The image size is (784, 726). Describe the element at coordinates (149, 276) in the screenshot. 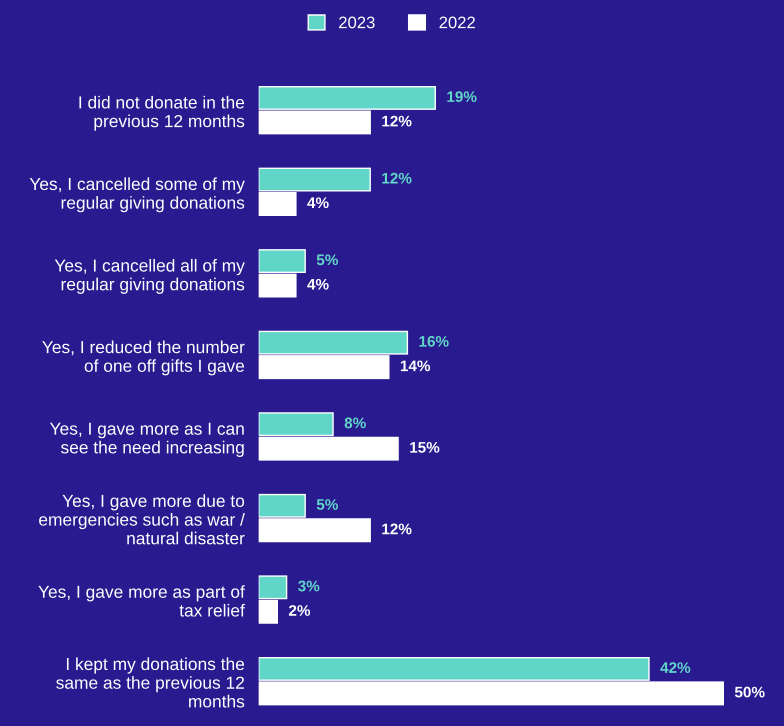

I see `y-tick-label: Yes, I cancelled all of my regular giving donations` at that location.